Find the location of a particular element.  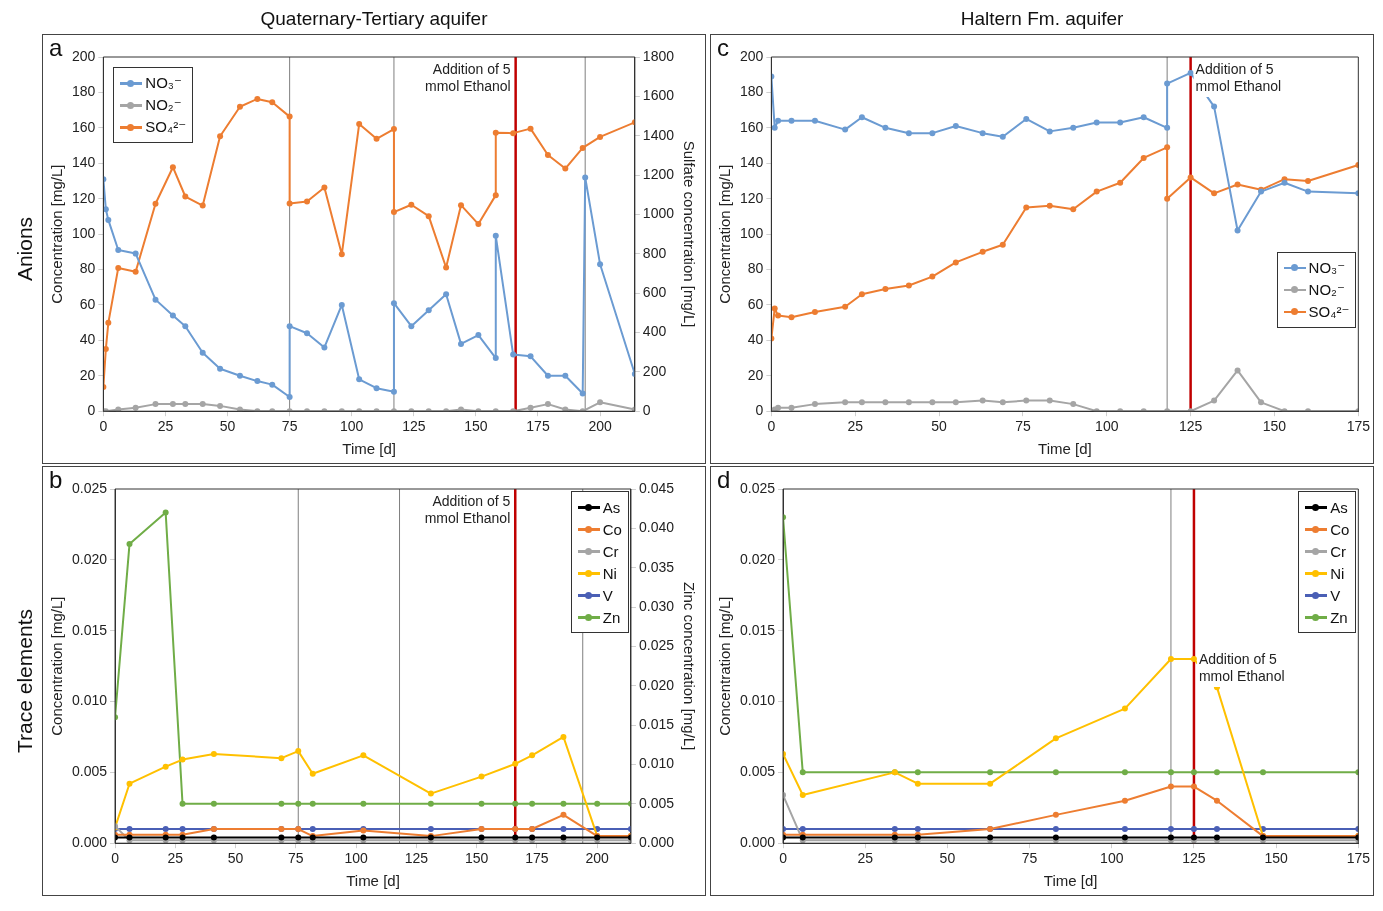

y2-tick-label: 0 is located at coordinates (646, 410).